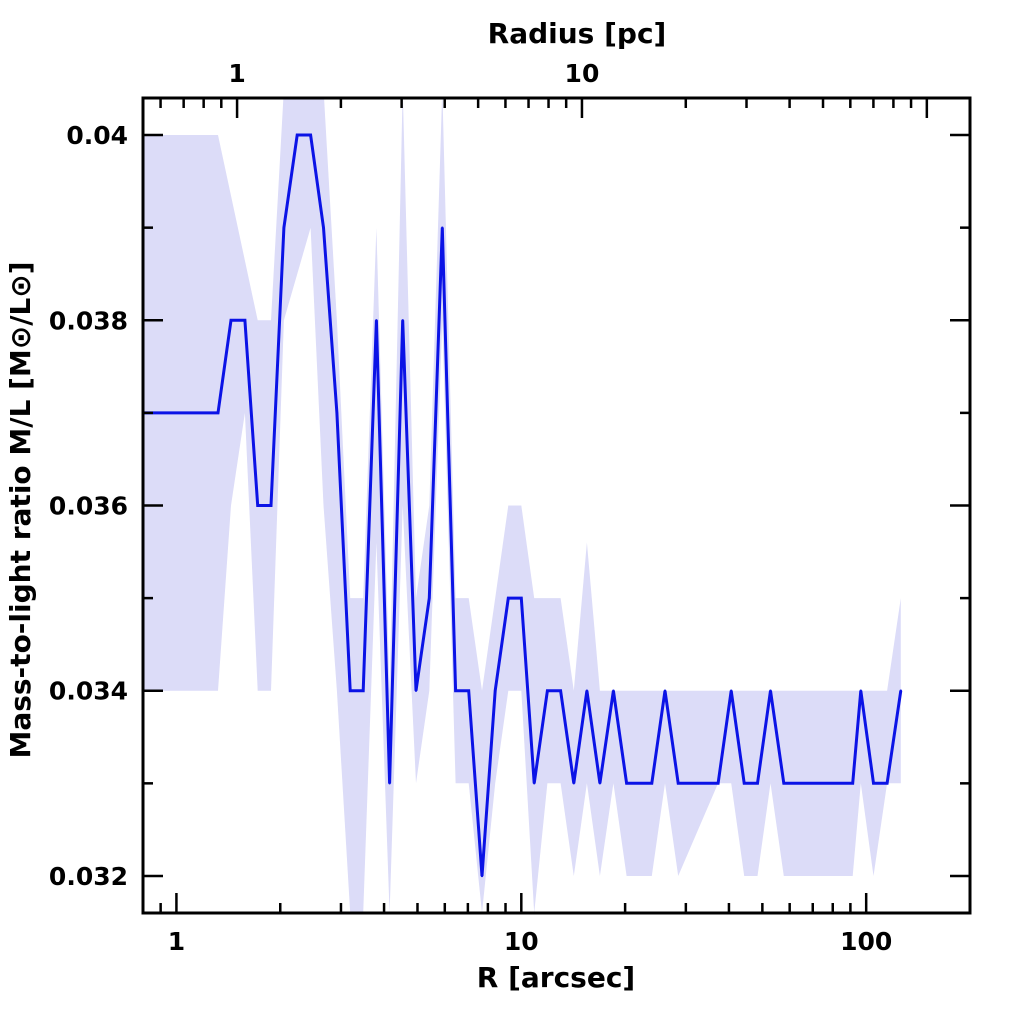  What do you see at coordinates (582, 73) in the screenshot?
I see `top-x-tick-label: 10` at bounding box center [582, 73].